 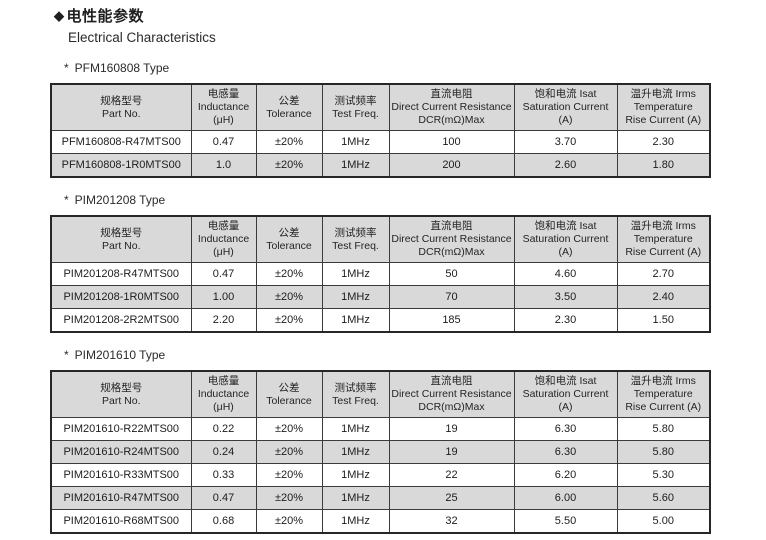 I want to click on value-cell: 5.50, so click(x=565, y=521).